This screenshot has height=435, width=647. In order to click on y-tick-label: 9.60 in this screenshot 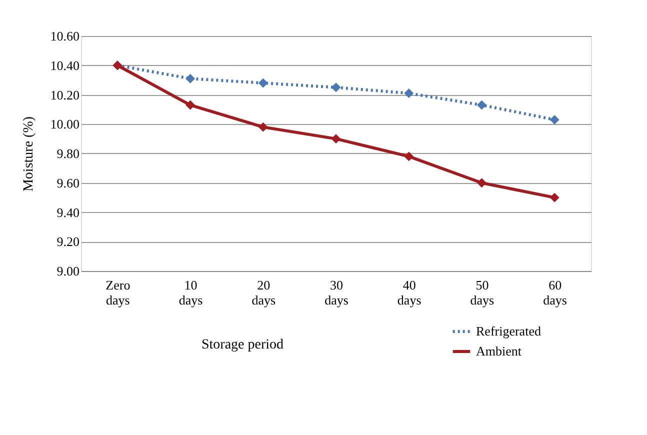, I will do `click(68, 182)`.